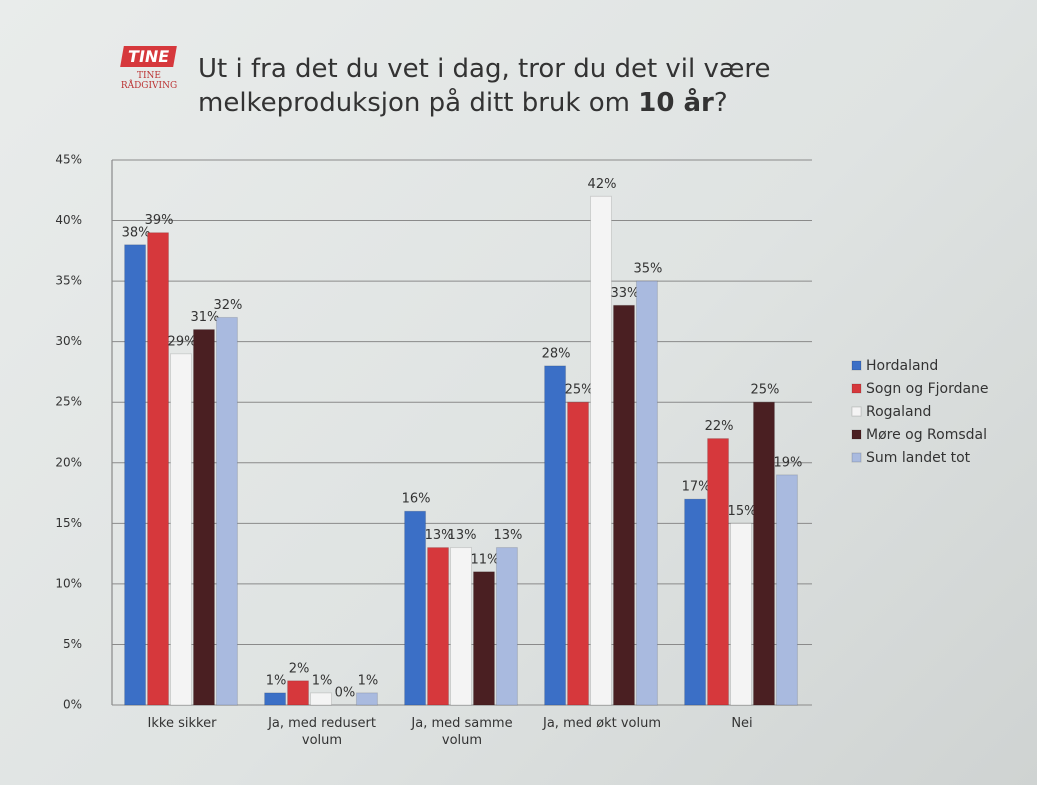 This screenshot has width=1037, height=785. Describe the element at coordinates (68, 341) in the screenshot. I see `y-tick-label: 30%` at that location.